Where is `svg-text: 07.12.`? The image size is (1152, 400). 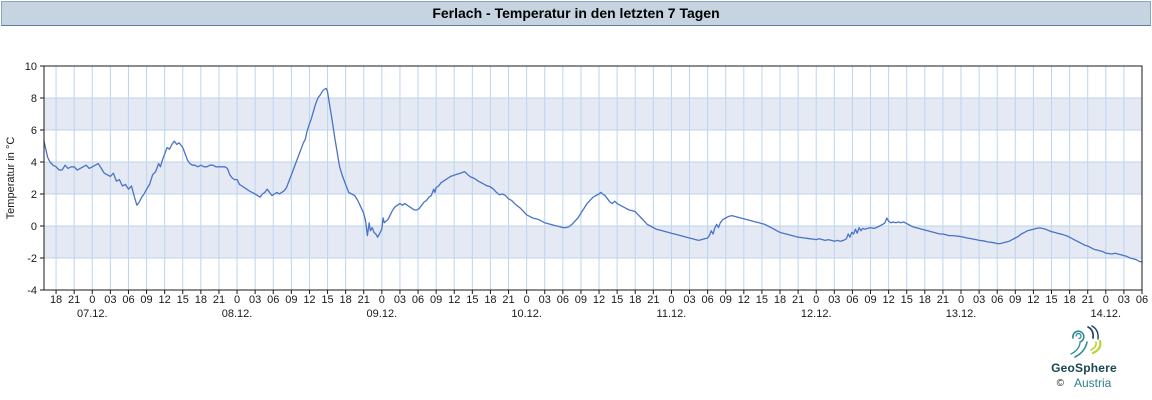 svg-text: 07.12. is located at coordinates (92, 314).